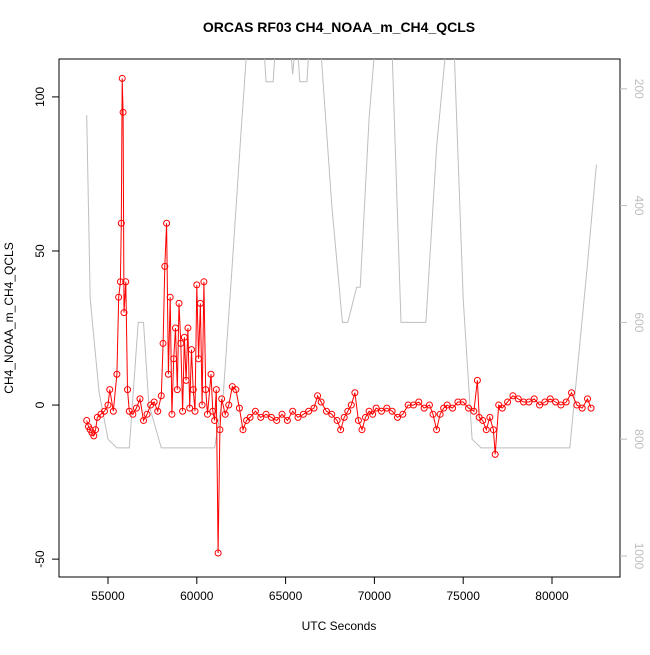 The height and width of the screenshot is (655, 650). I want to click on y2-tick-label: 800, so click(639, 439).